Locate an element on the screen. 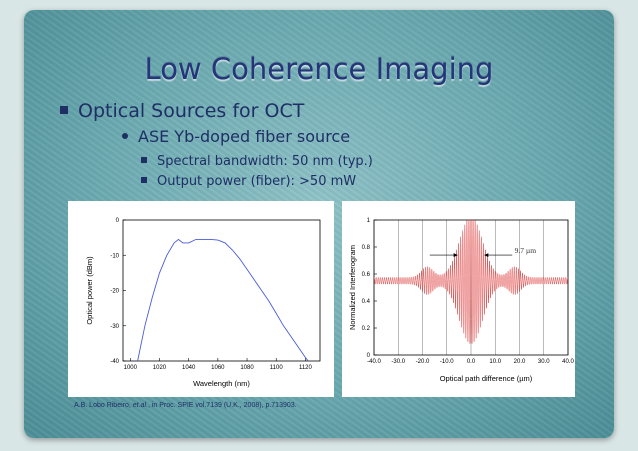  slide-title: Low Coherence Imaging is located at coordinates (319, 69).